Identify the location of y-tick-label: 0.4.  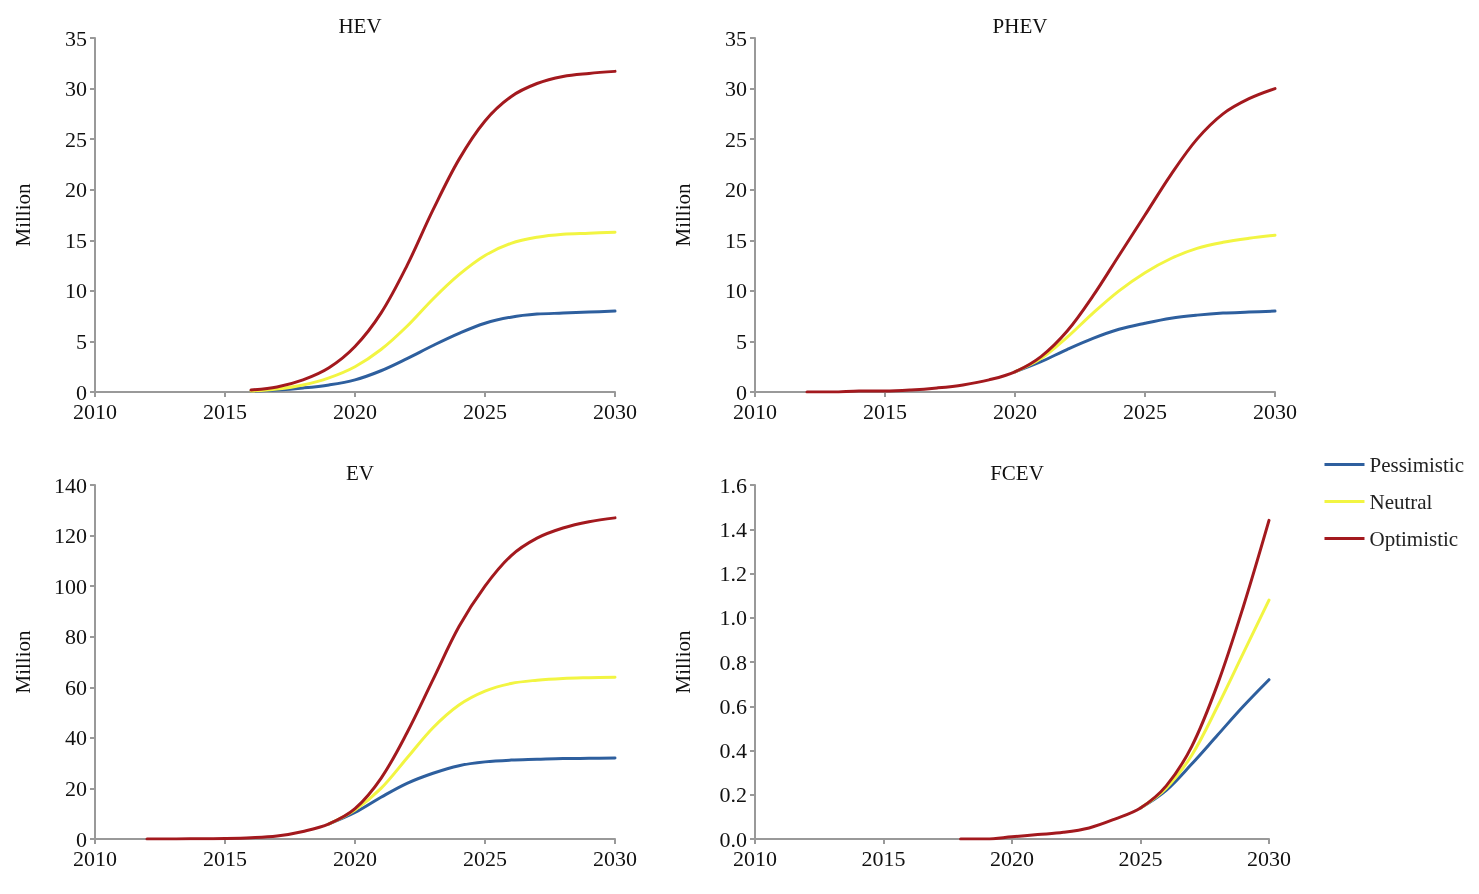
(733, 750).